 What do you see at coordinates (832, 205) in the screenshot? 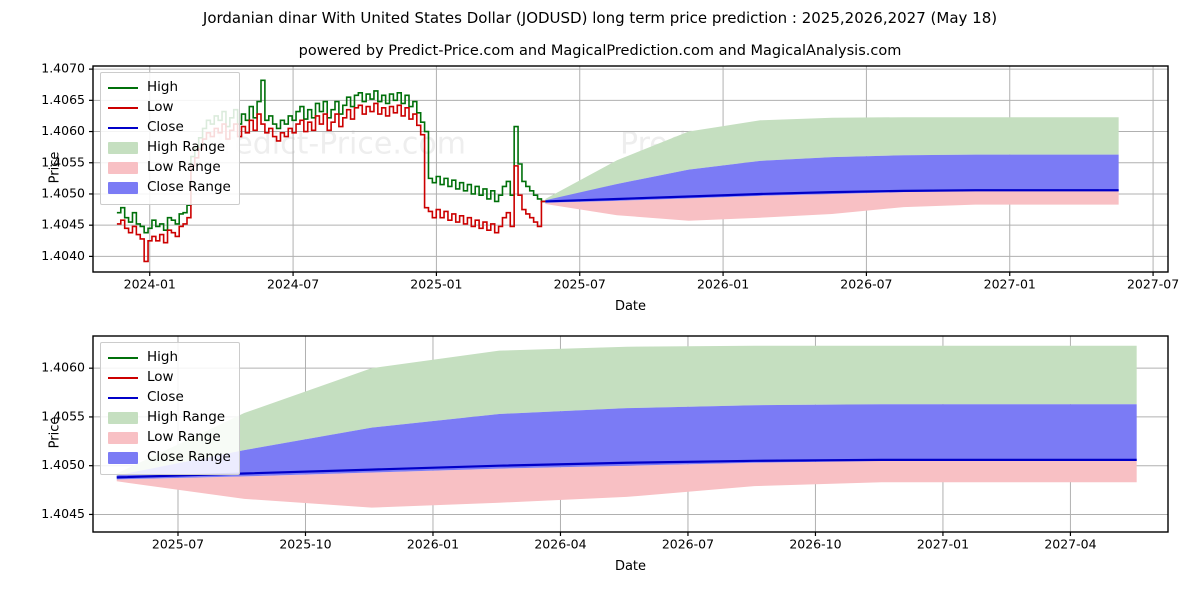
I see `low-range-band` at bounding box center [832, 205].